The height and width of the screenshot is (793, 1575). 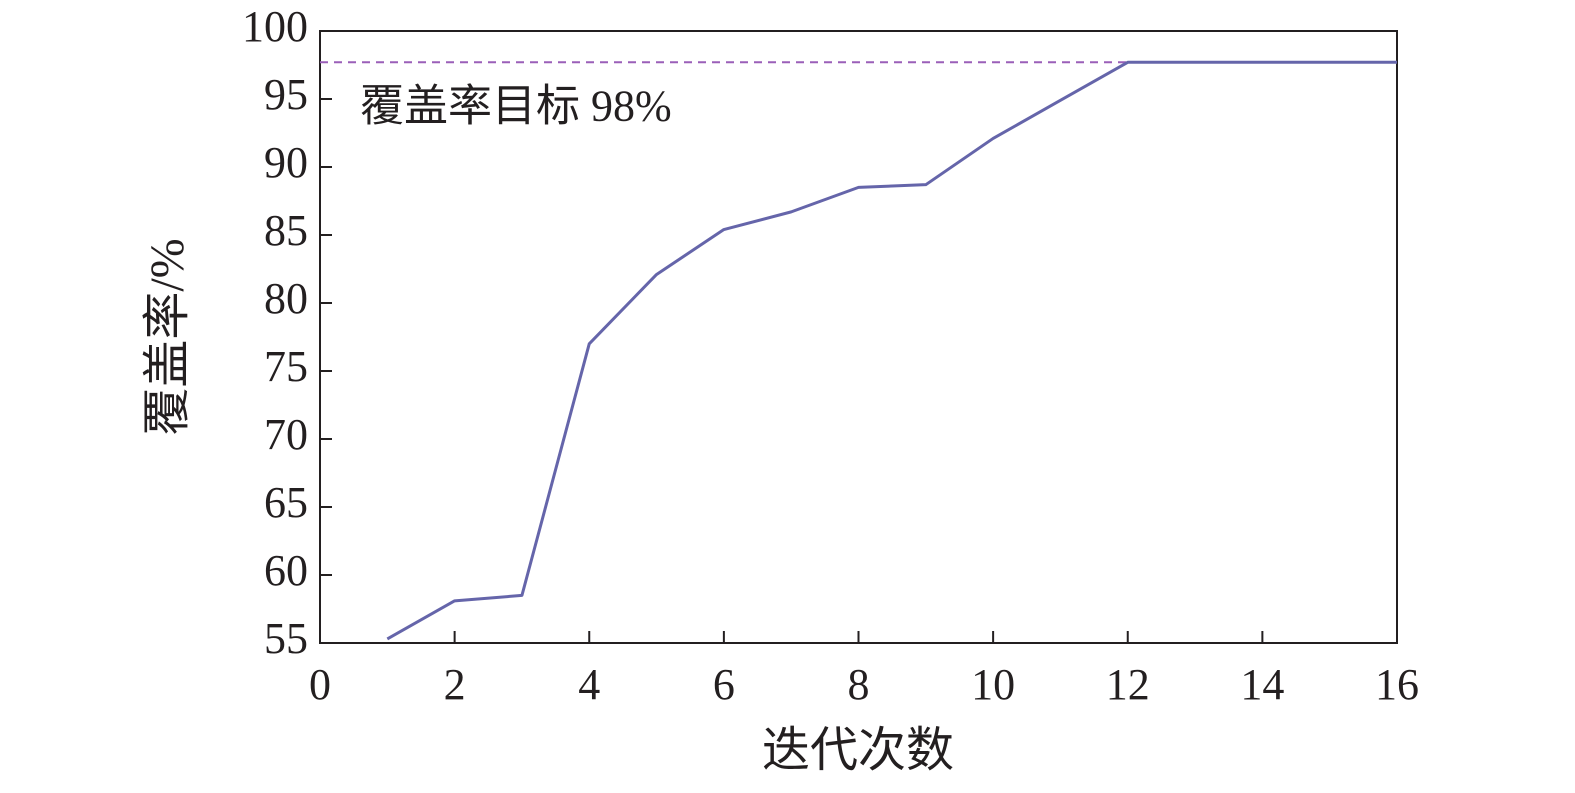 I want to click on y-tick-label: 100, so click(x=275, y=26).